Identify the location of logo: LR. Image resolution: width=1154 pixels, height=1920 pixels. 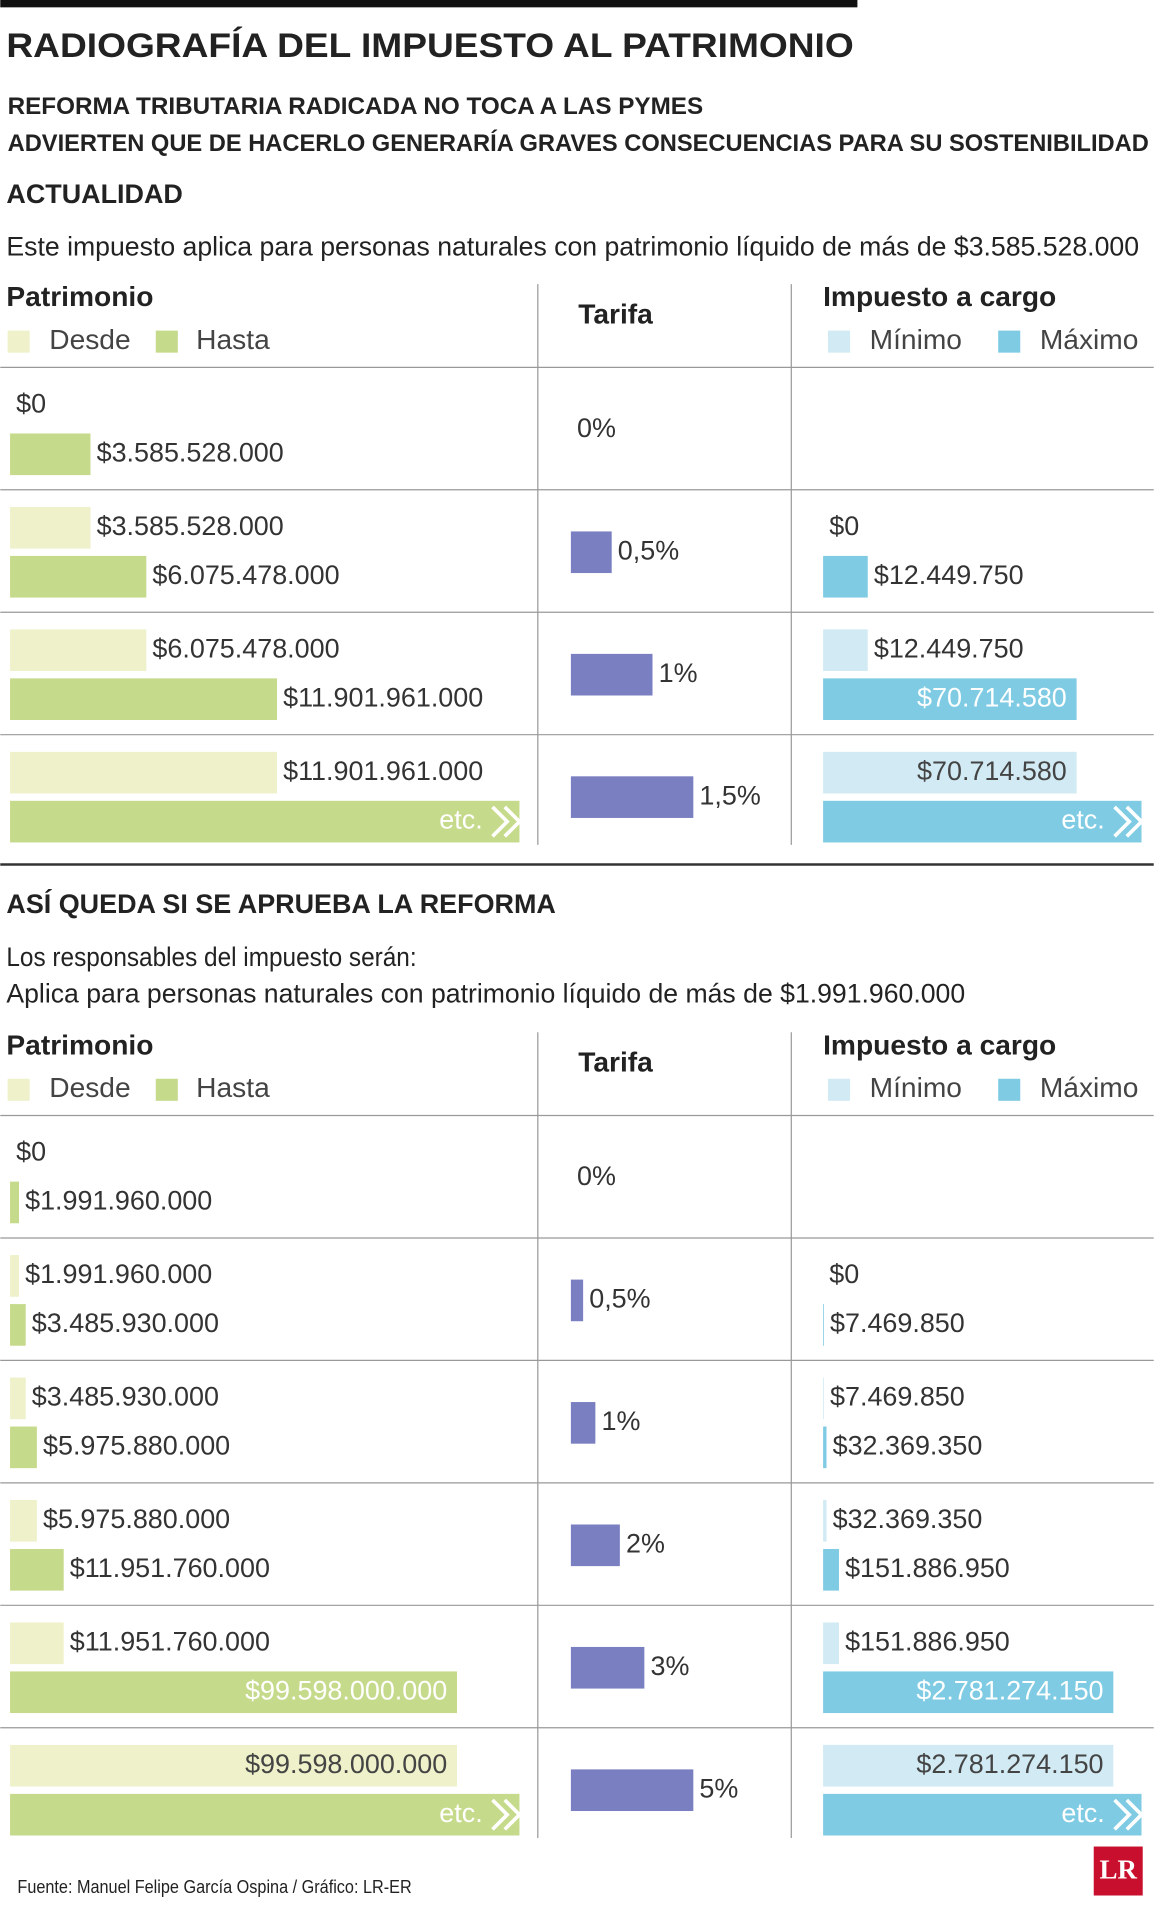
(1119, 1869).